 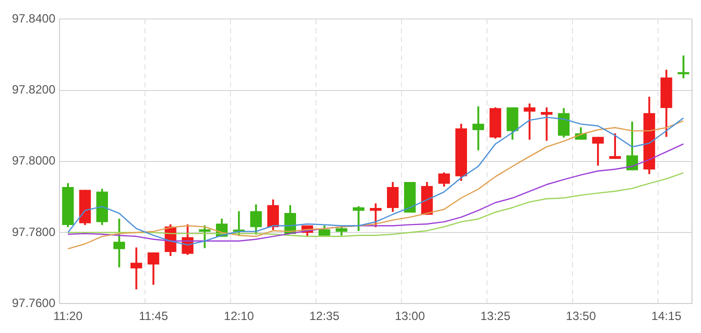 I want to click on y-tick-label: 97.7800, so click(x=34, y=231).